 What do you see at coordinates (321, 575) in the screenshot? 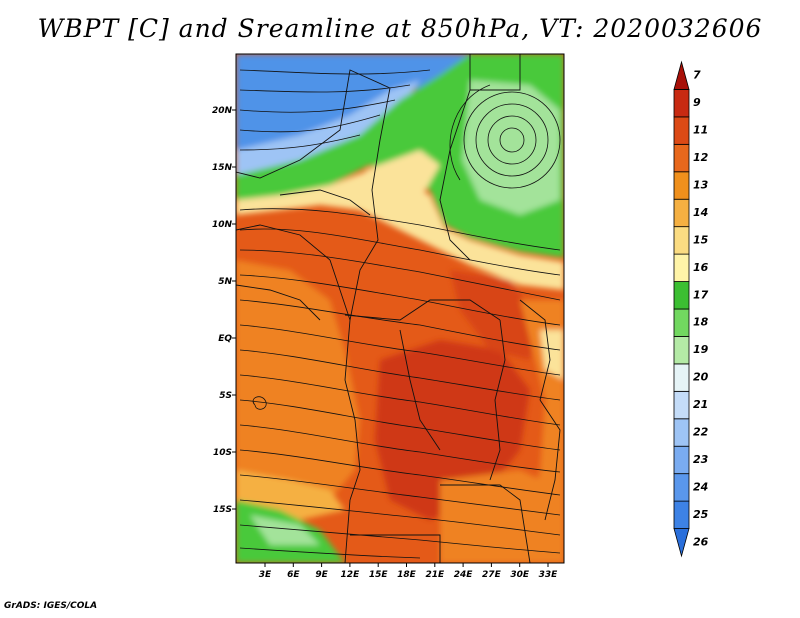
I see `lon-tick-label: 9E` at bounding box center [321, 575].